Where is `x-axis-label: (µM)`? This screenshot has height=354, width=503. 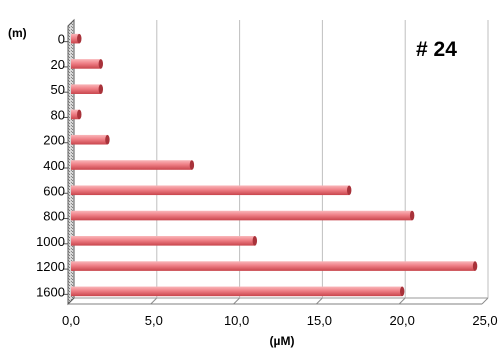
x-axis-label: (µM) is located at coordinates (282, 341).